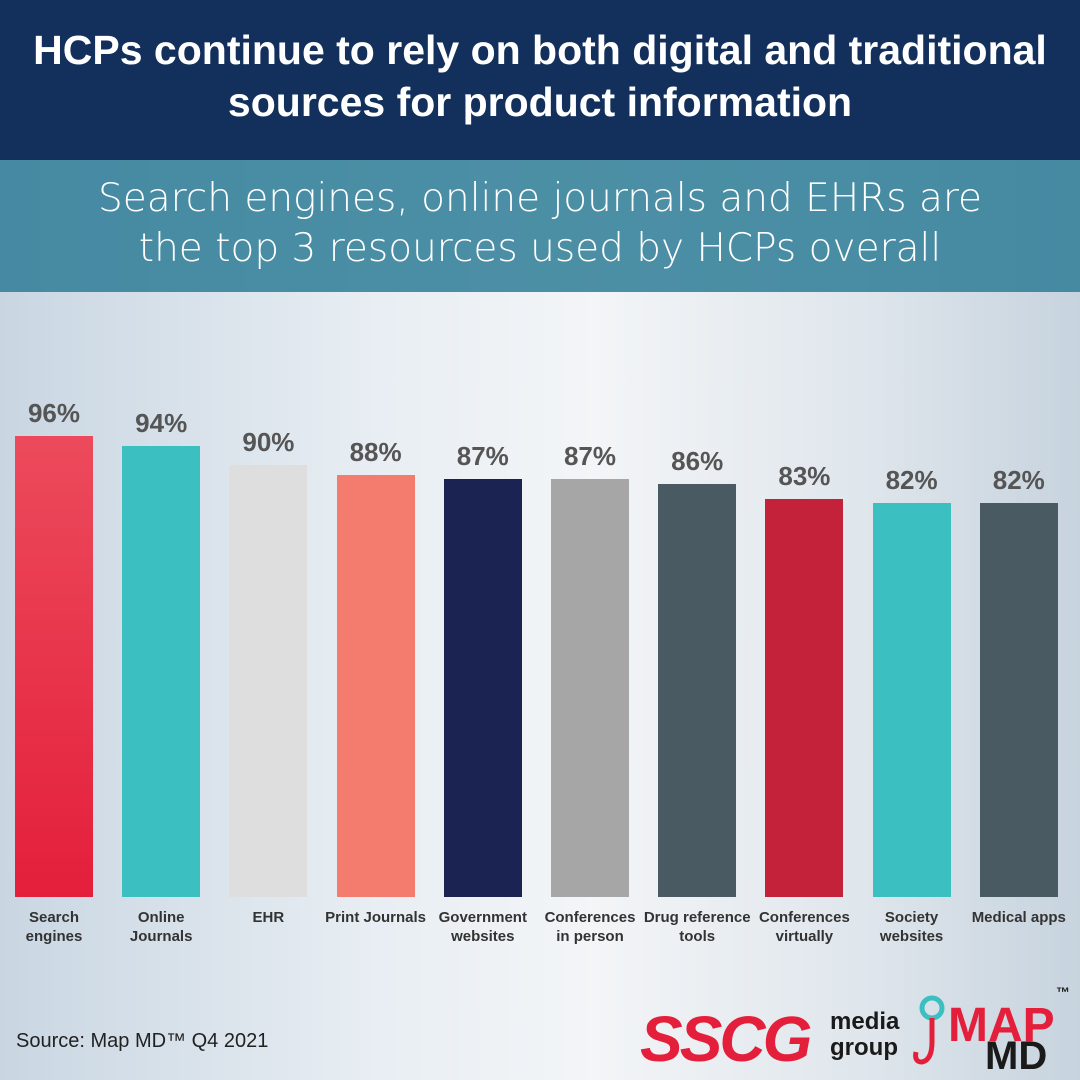 The height and width of the screenshot is (1080, 1080). What do you see at coordinates (865, 1021) in the screenshot?
I see `logo-media: media` at bounding box center [865, 1021].